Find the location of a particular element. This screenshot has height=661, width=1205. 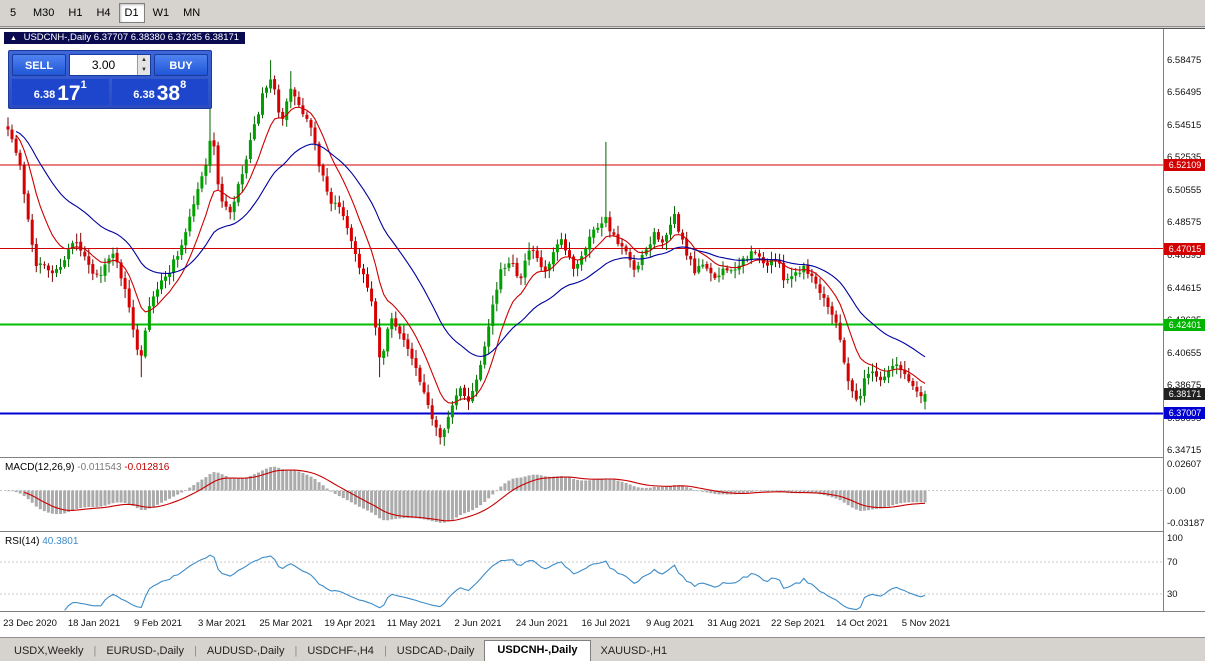

chart-tab-eurusd-daily: EURUSD-,Daily is located at coordinates (145, 651).